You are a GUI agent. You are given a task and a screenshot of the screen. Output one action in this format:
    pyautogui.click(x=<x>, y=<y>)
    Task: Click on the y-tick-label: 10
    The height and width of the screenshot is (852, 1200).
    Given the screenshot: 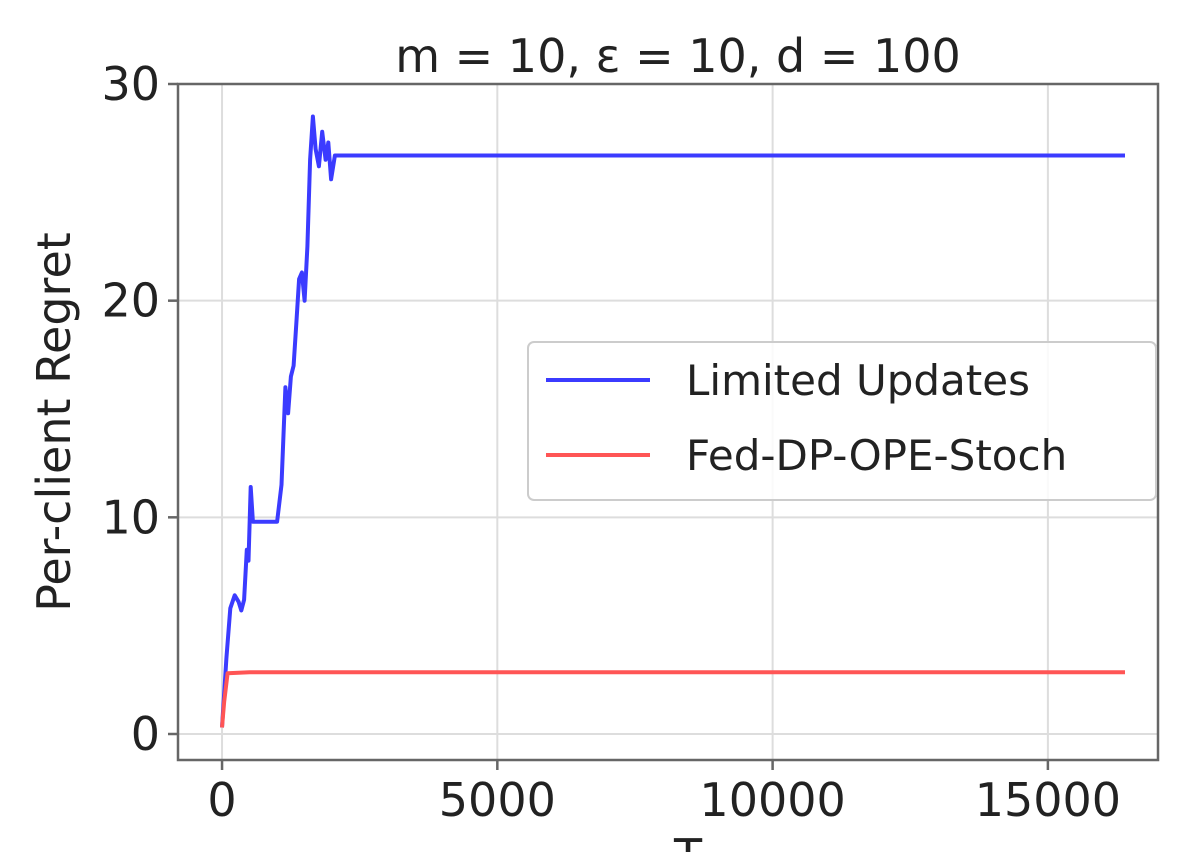 What is the action you would take?
    pyautogui.click(x=130, y=517)
    